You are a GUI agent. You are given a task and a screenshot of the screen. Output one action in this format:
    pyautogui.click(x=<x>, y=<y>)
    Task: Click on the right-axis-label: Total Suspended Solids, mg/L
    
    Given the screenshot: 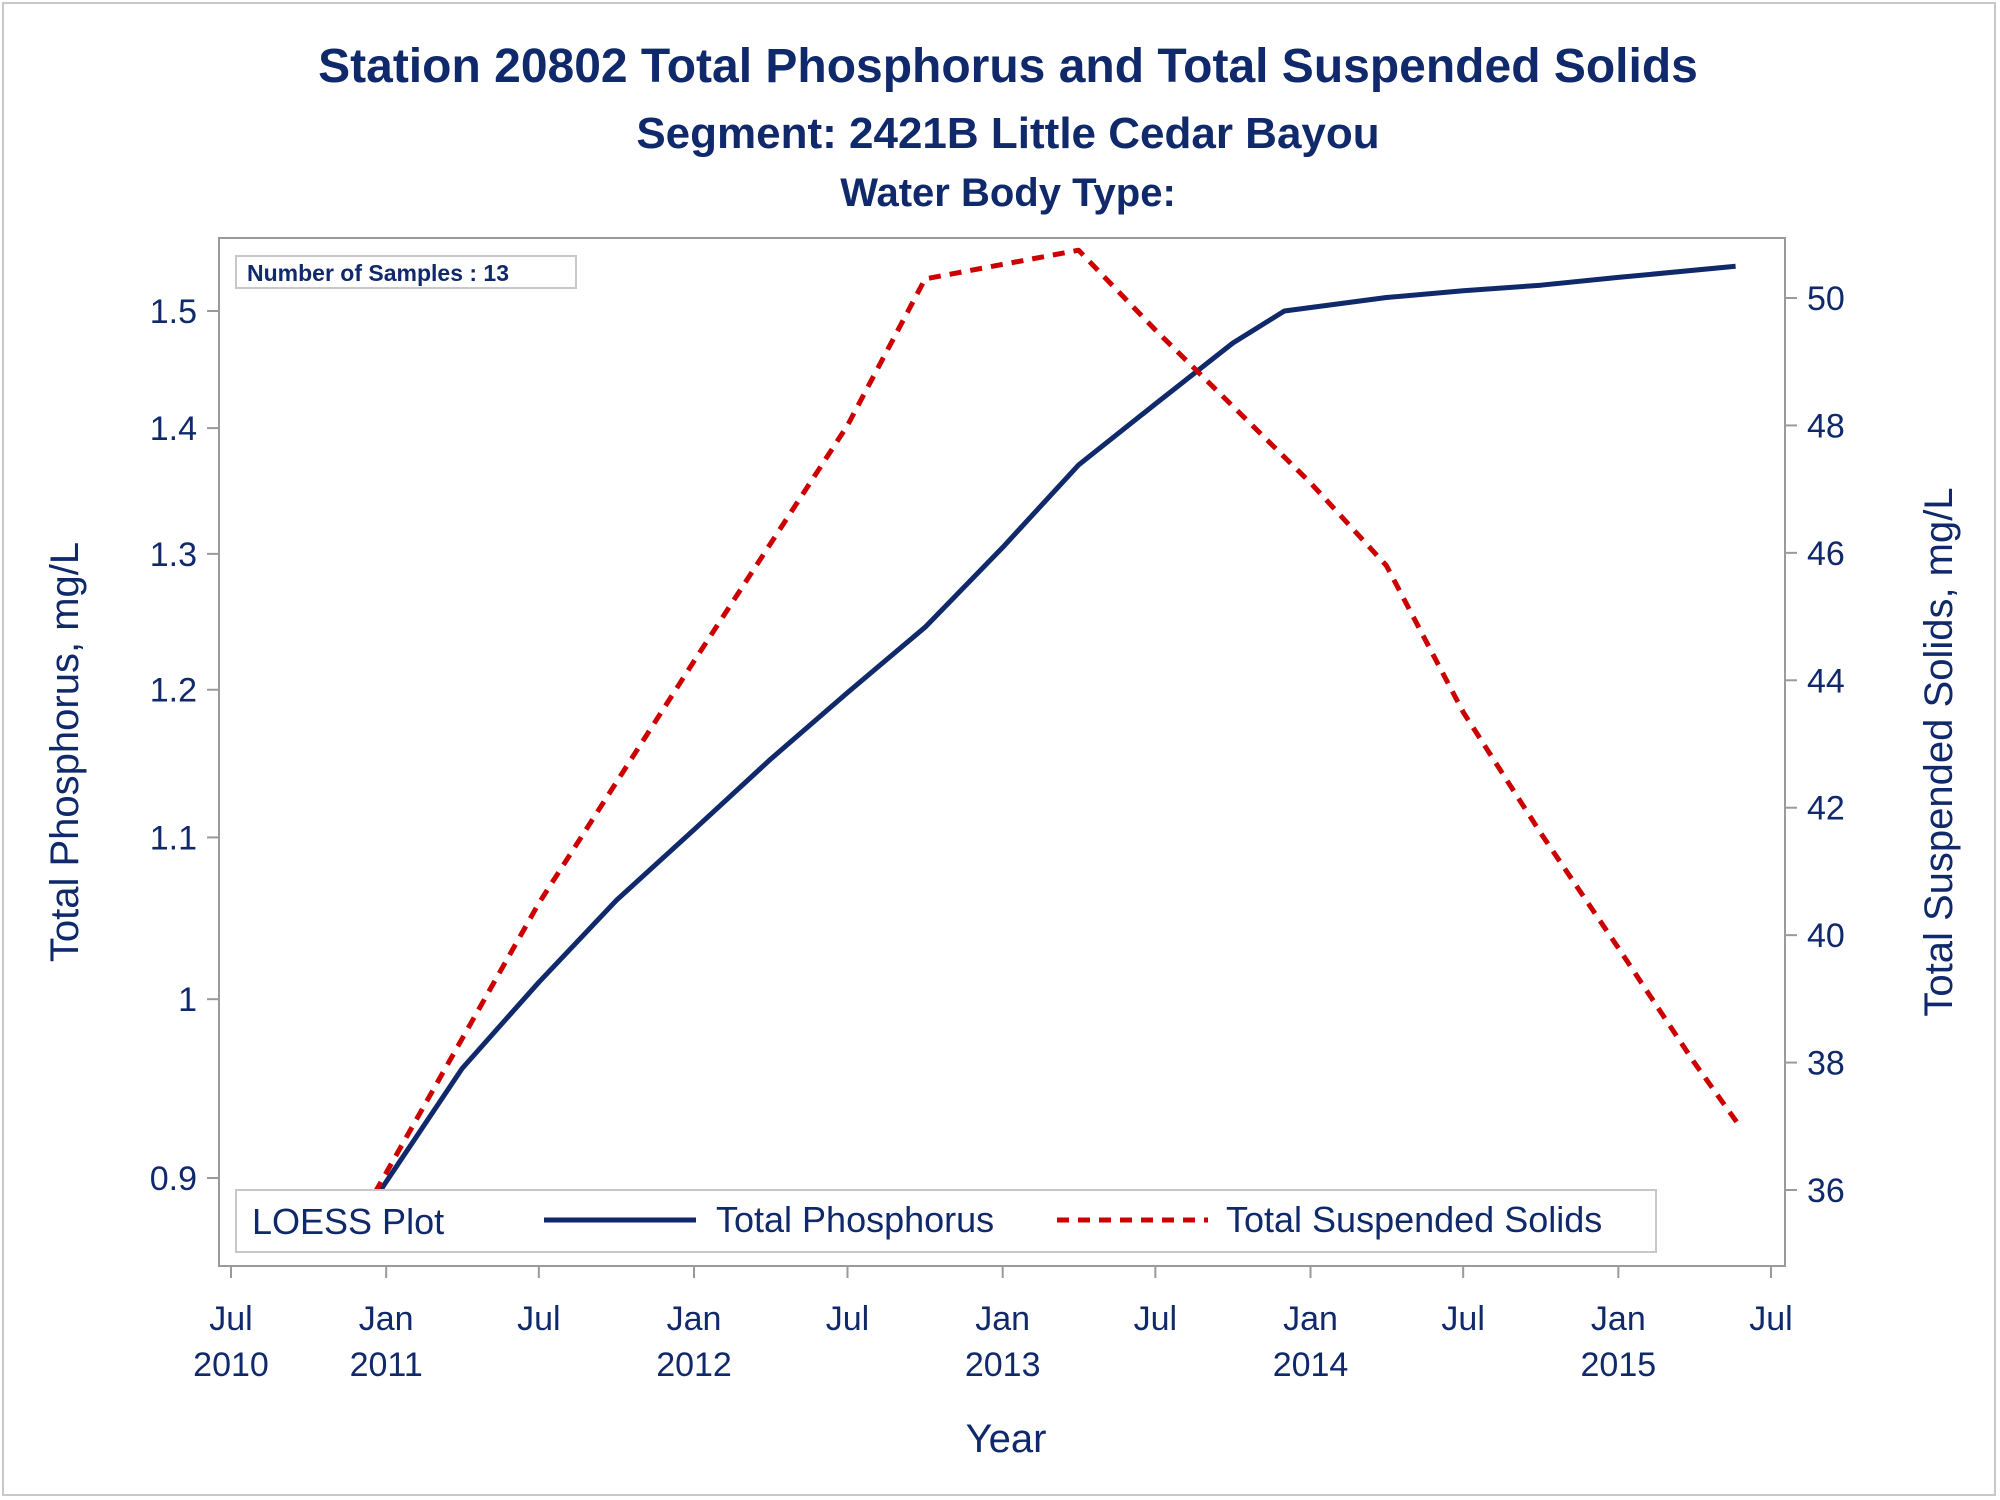 What is the action you would take?
    pyautogui.click(x=1939, y=751)
    